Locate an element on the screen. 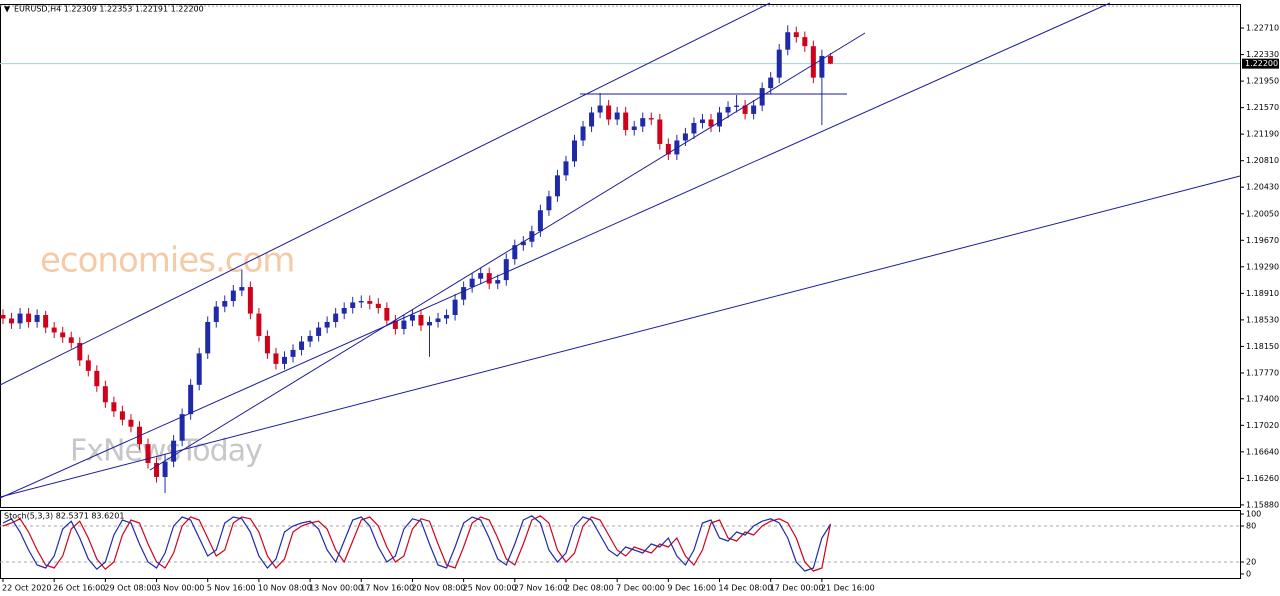 This screenshot has height=596, width=1280. y-tick-label: 1.21950 is located at coordinates (1262, 81).